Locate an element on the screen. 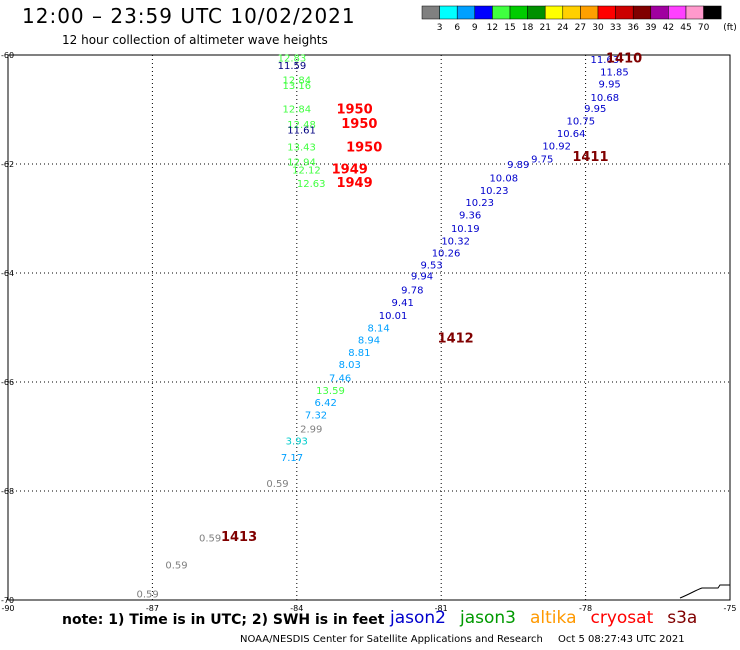 This screenshot has width=740, height=650. colorbar-label: 39 is located at coordinates (651, 28).